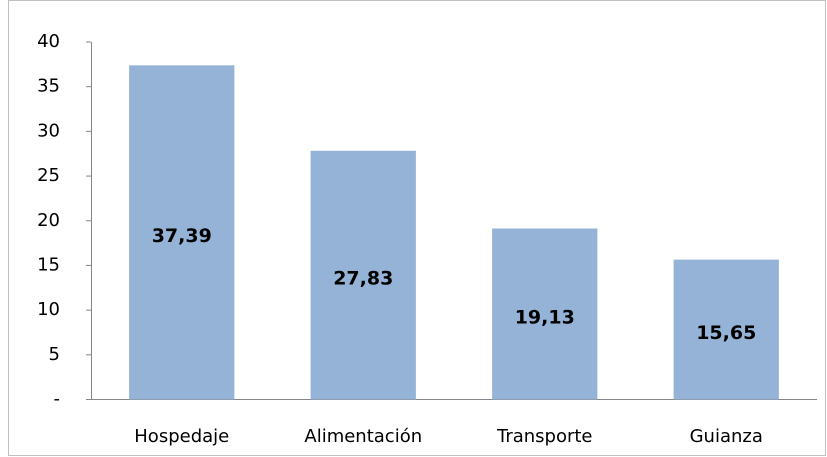 Image resolution: width=827 pixels, height=457 pixels. Describe the element at coordinates (48, 41) in the screenshot. I see `y-tick-label: 40` at that location.